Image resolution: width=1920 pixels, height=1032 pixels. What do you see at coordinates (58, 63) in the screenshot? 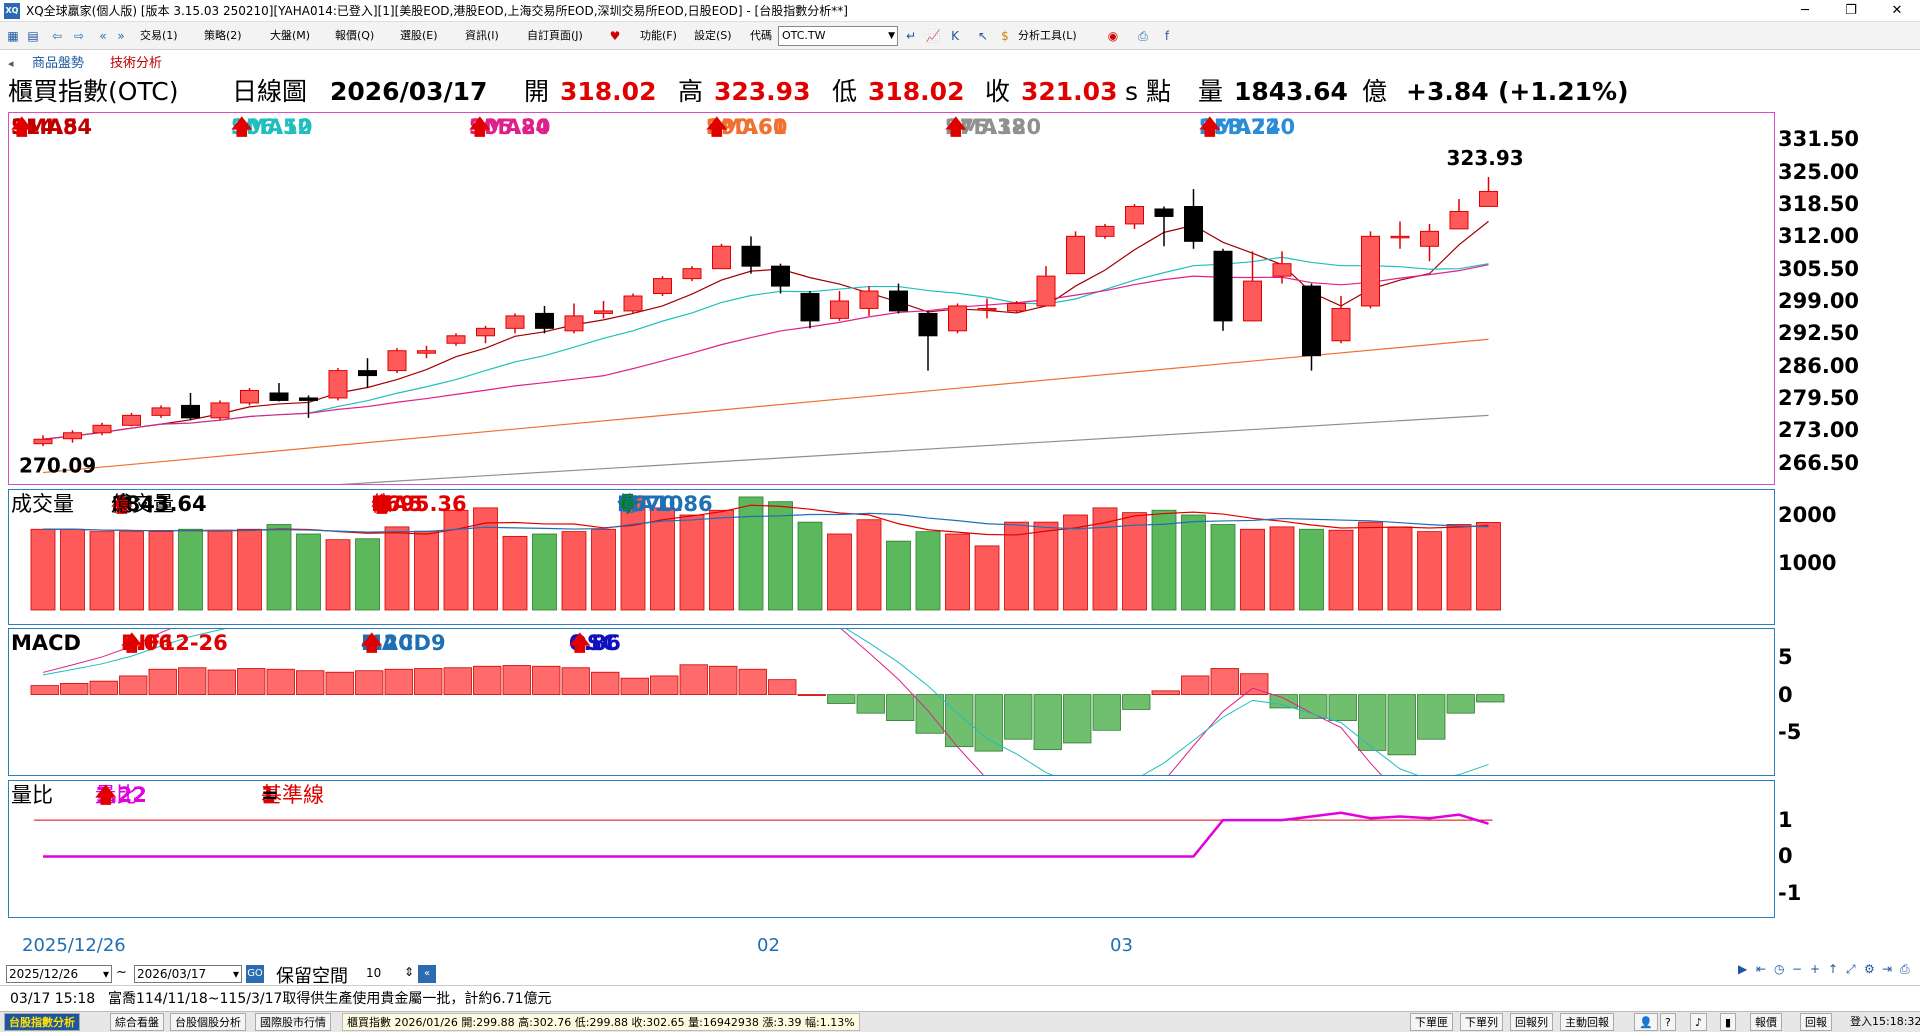
I see `tab-quote-trend: 商品盤勢` at bounding box center [58, 63].